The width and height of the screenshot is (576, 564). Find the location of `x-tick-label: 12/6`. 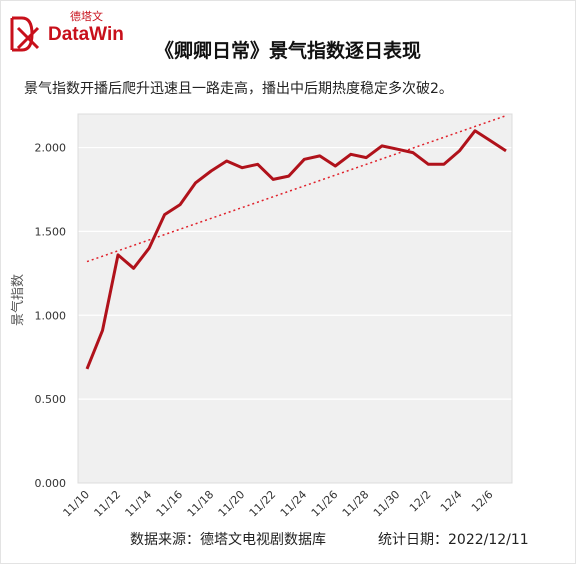

x-tick-label: 12/6 is located at coordinates (482, 501).